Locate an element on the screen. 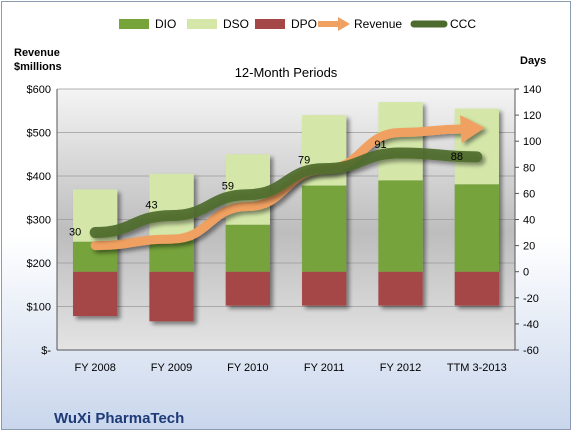 Image resolution: width=574 pixels, height=433 pixels. y-left-tick-label: $- is located at coordinates (46, 351).